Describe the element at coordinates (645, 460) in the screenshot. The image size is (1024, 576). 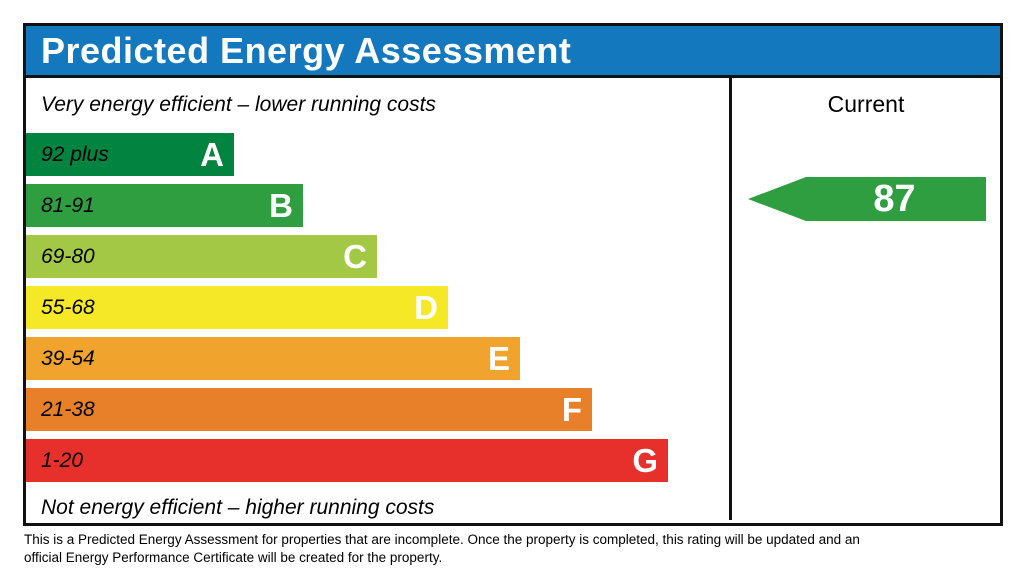
I see `band-grade-letter: G` at that location.